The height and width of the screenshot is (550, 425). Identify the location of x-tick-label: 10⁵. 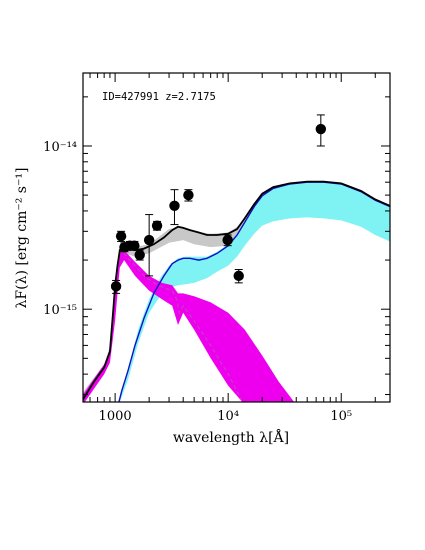
(341, 416).